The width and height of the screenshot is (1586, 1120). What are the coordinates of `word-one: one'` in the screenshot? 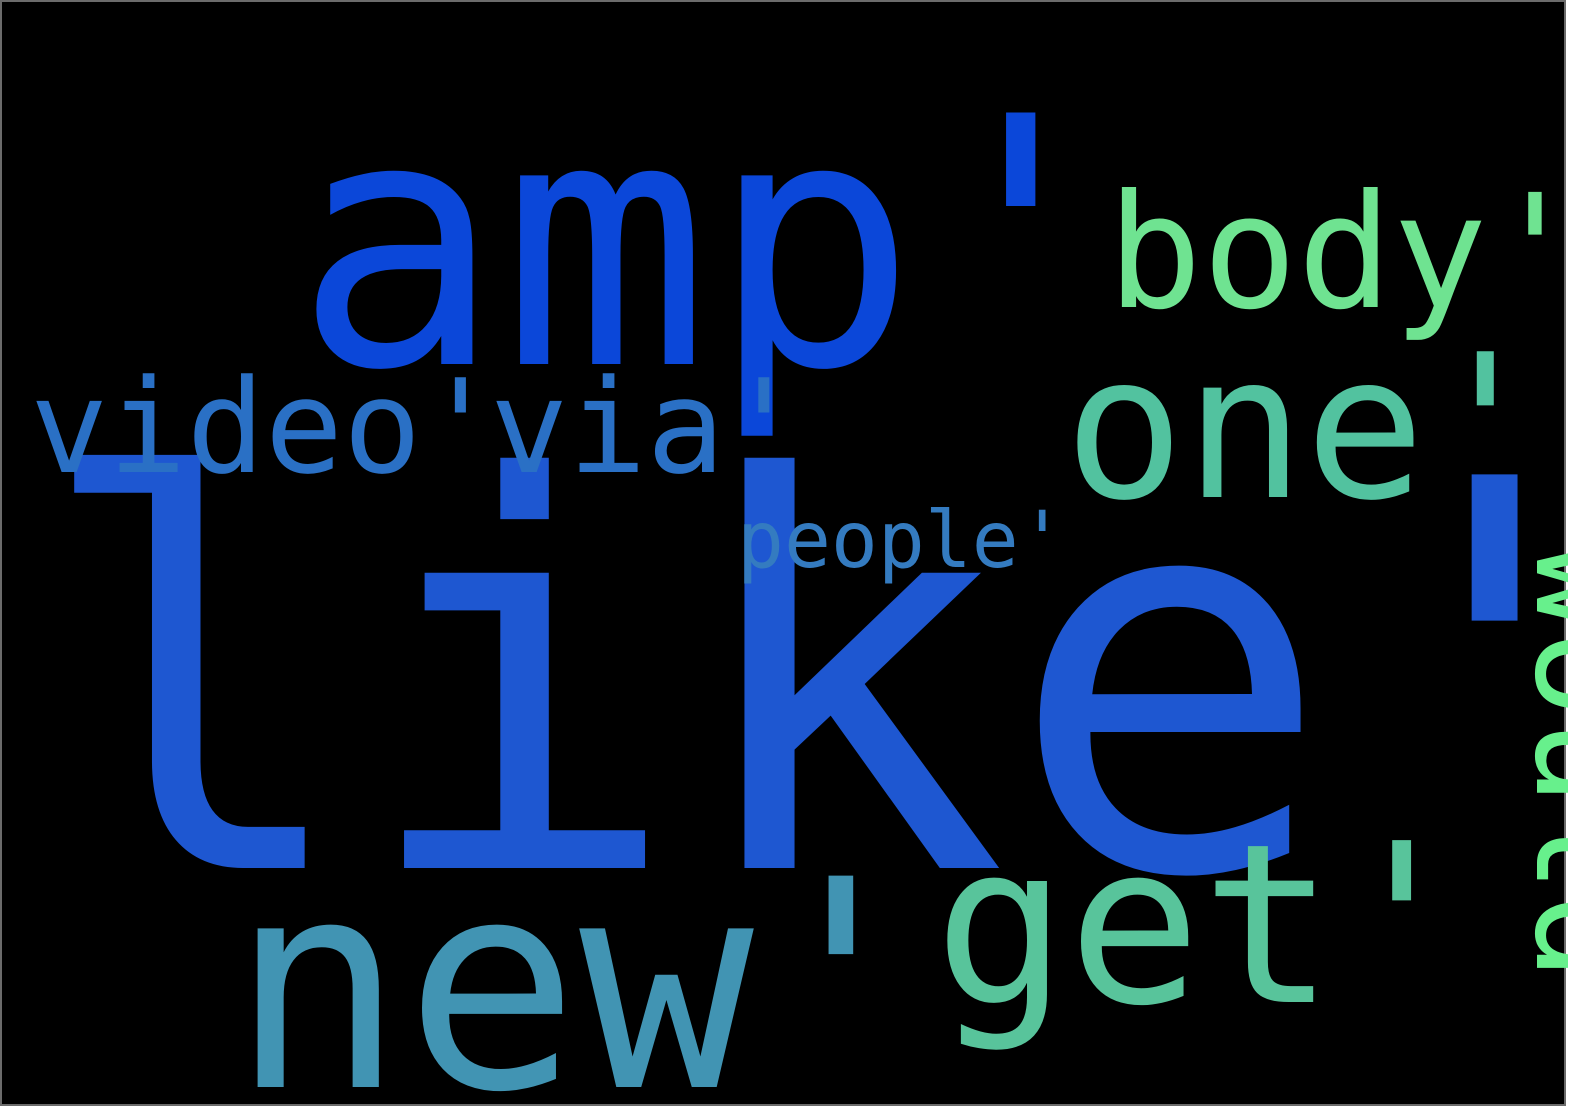 It's located at (1305, 428).